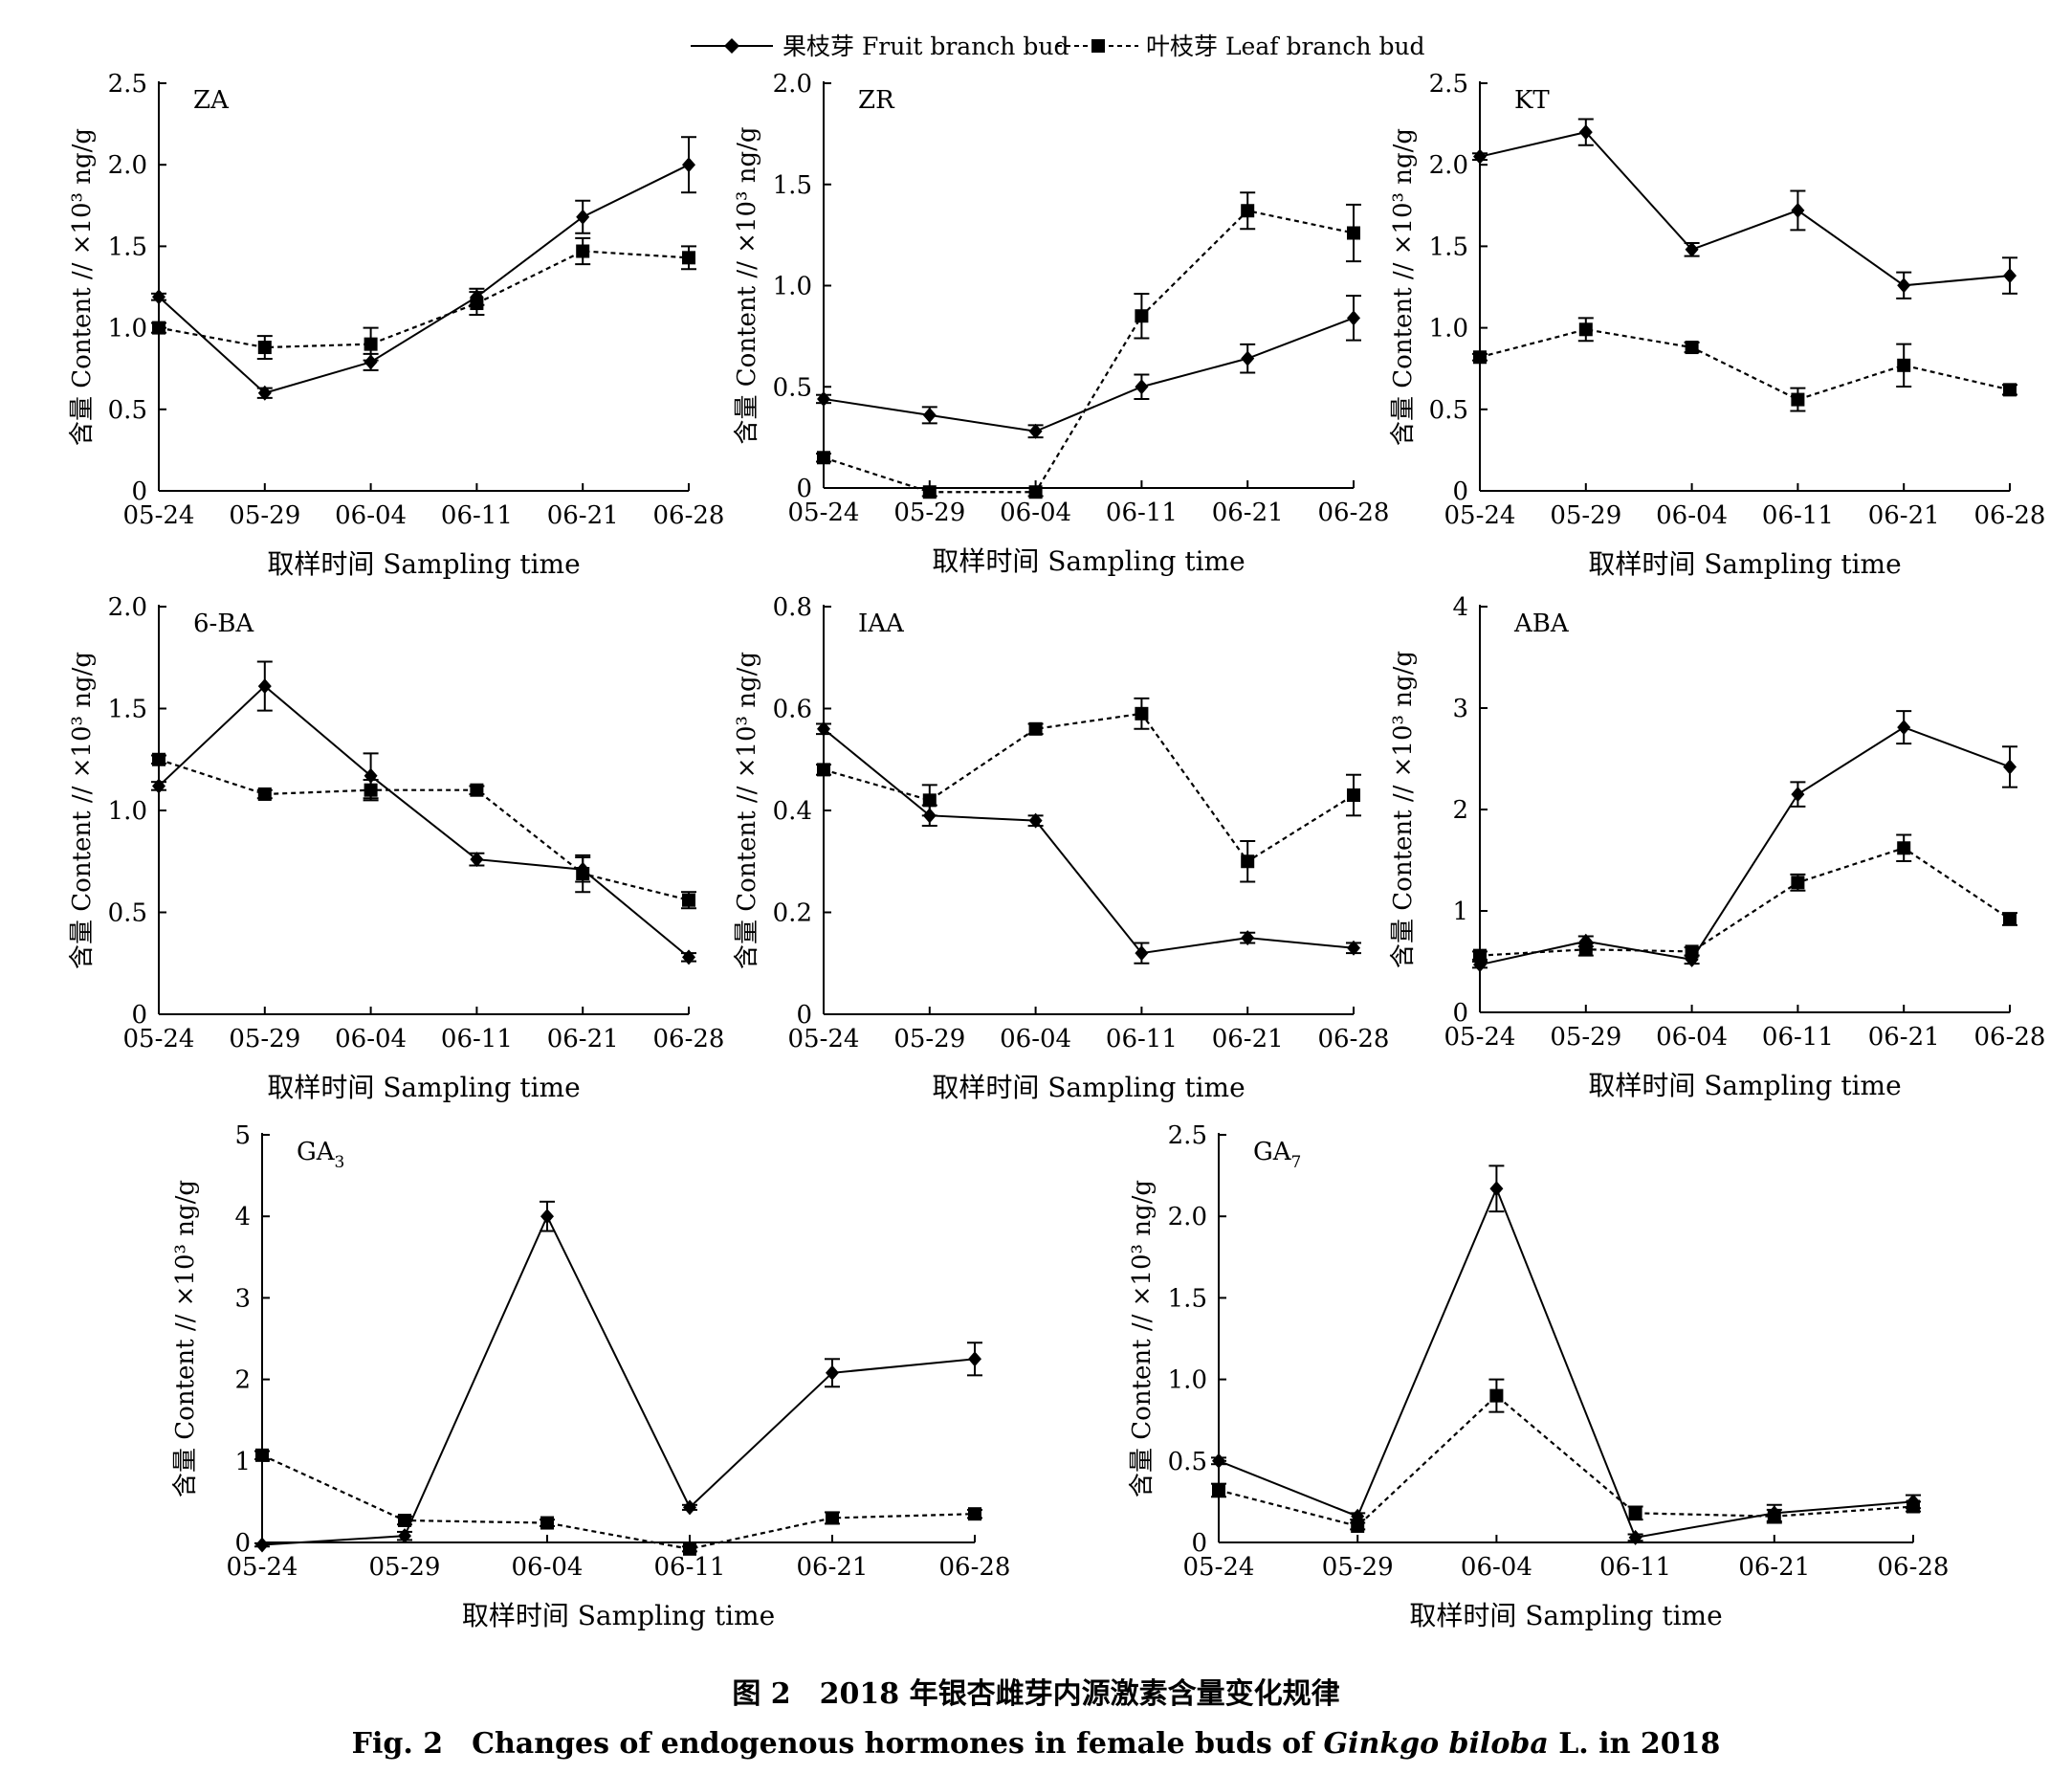 This screenshot has height=1774, width=2072. Describe the element at coordinates (1532, 100) in the screenshot. I see `panel-label-text: KT` at that location.